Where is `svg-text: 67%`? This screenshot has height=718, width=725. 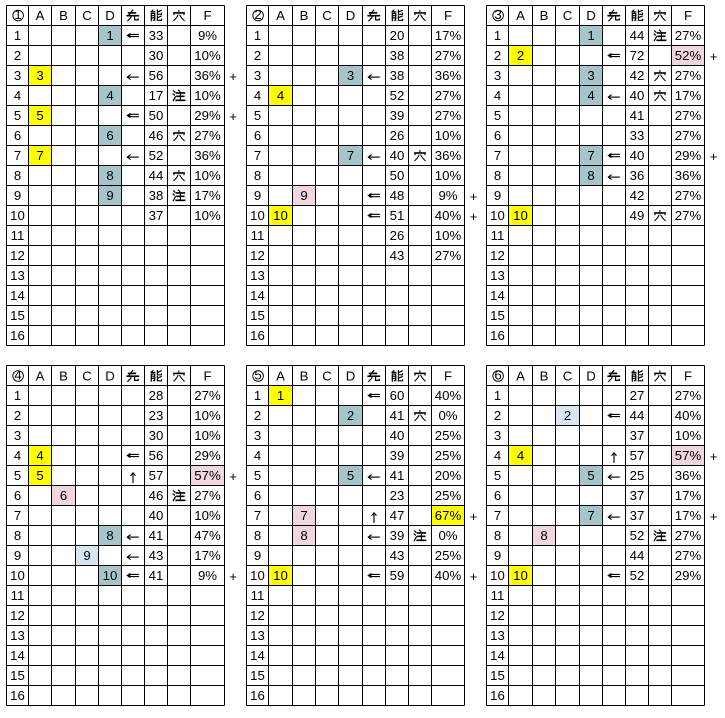
svg-text: 67% is located at coordinates (448, 515).